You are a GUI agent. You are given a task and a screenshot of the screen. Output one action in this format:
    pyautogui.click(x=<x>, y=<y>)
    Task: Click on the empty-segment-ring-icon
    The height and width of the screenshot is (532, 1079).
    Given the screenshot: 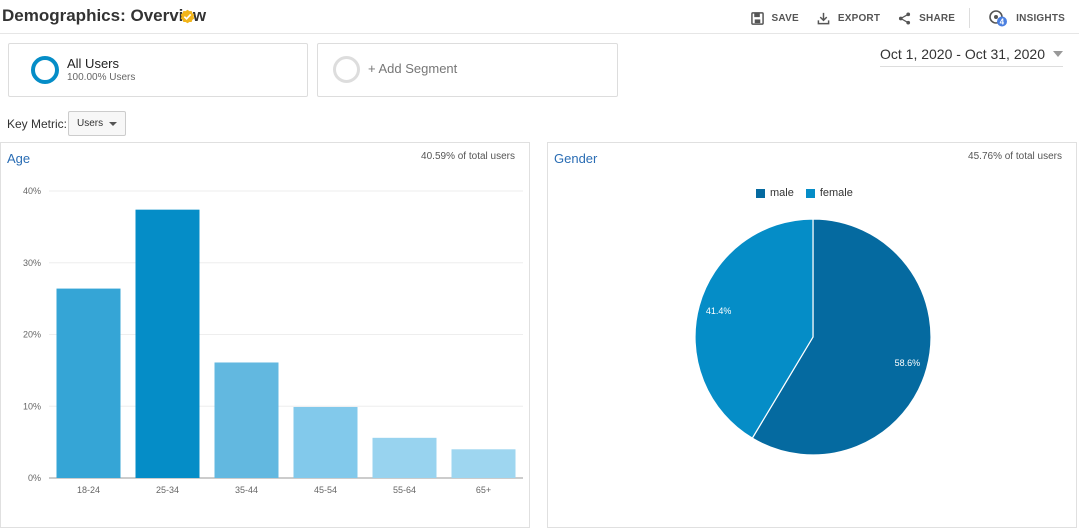 What is the action you would take?
    pyautogui.click(x=346, y=69)
    